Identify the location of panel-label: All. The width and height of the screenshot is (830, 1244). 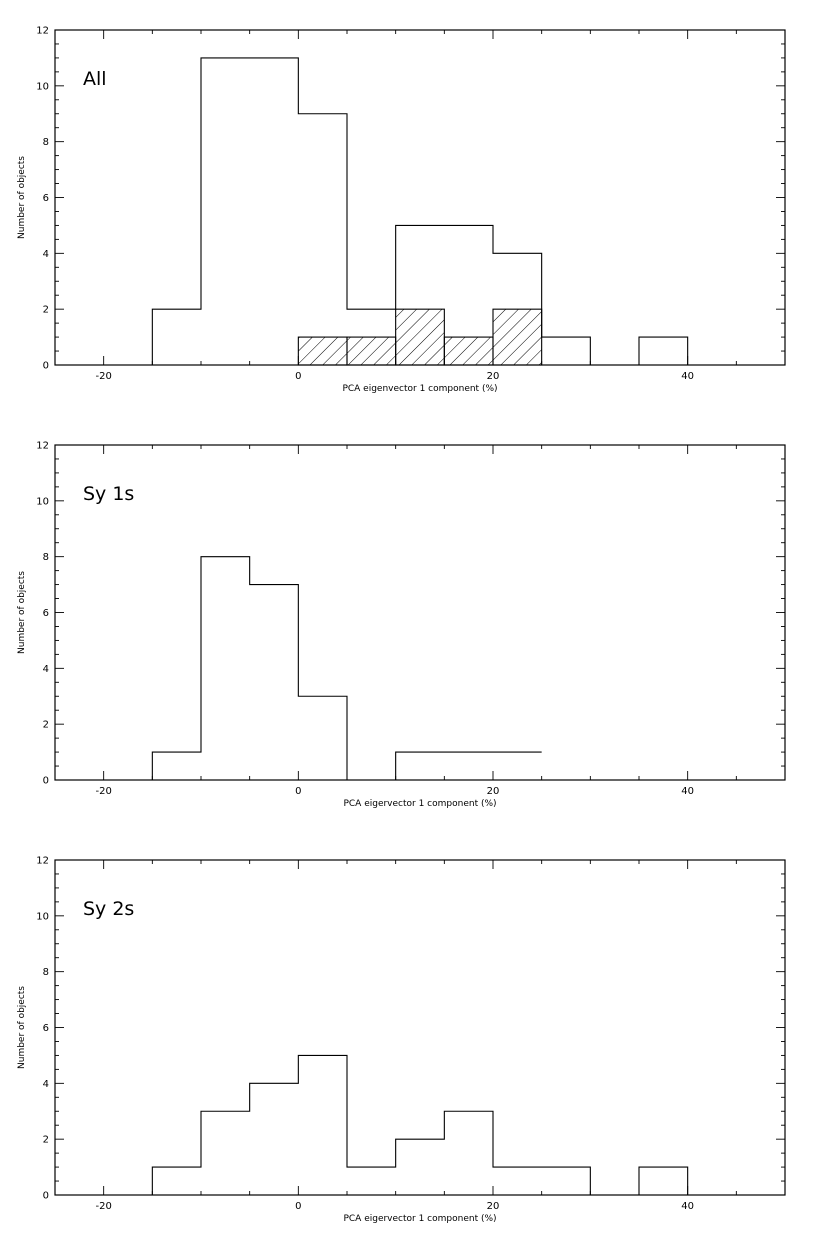
(95, 79).